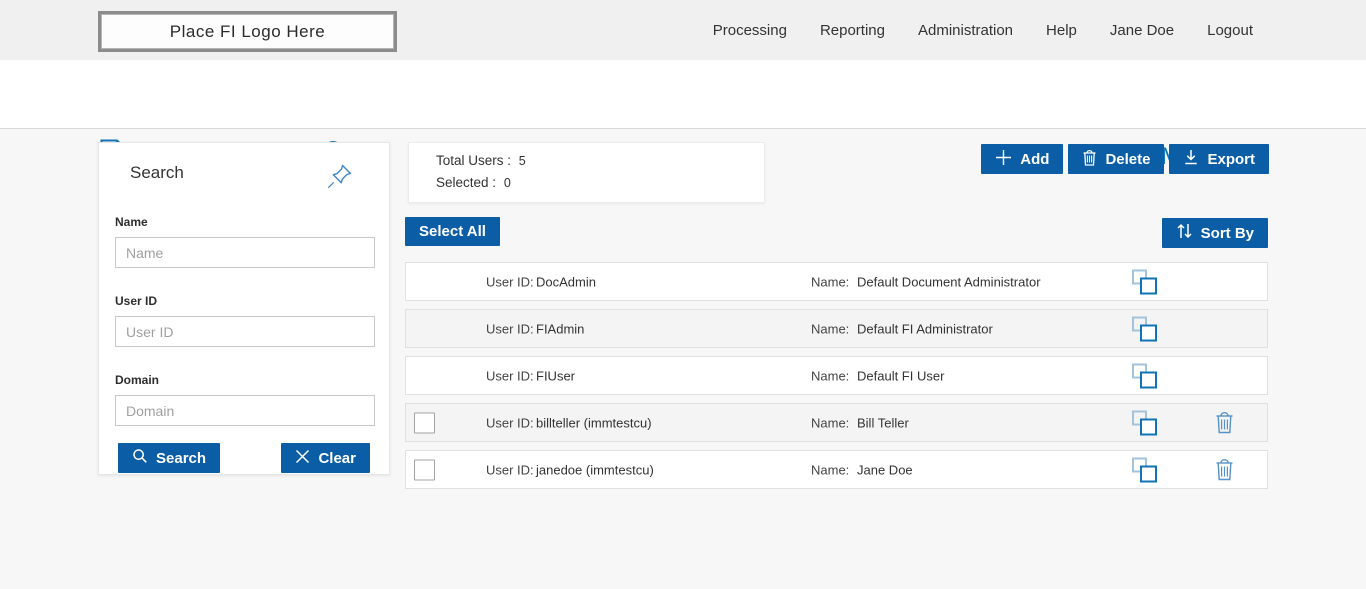 The image size is (1366, 589). I want to click on row-name-value: Default Document Administrator, so click(949, 281).